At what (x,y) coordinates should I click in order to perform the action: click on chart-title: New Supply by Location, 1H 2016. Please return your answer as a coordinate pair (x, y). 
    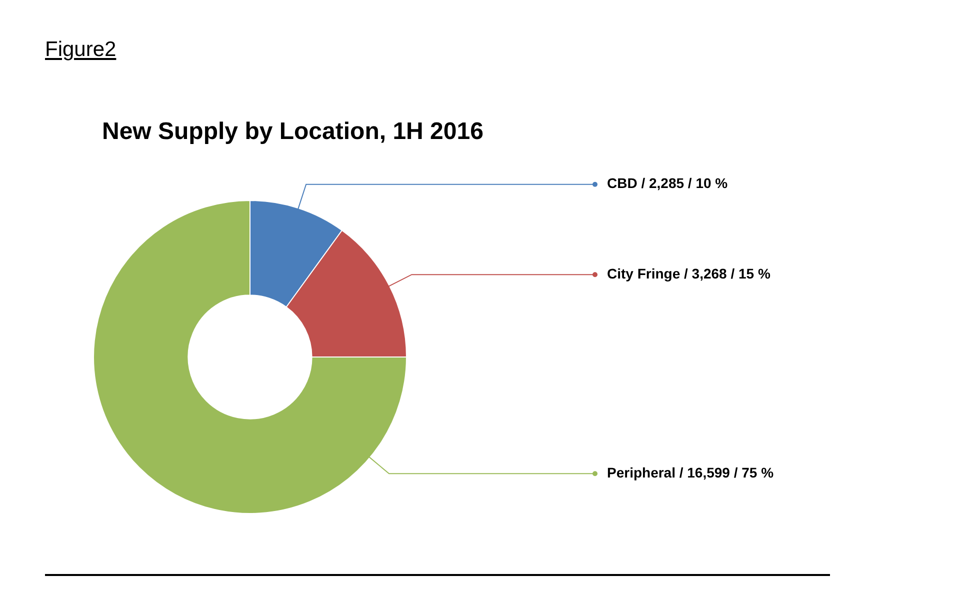
    Looking at the image, I should click on (293, 132).